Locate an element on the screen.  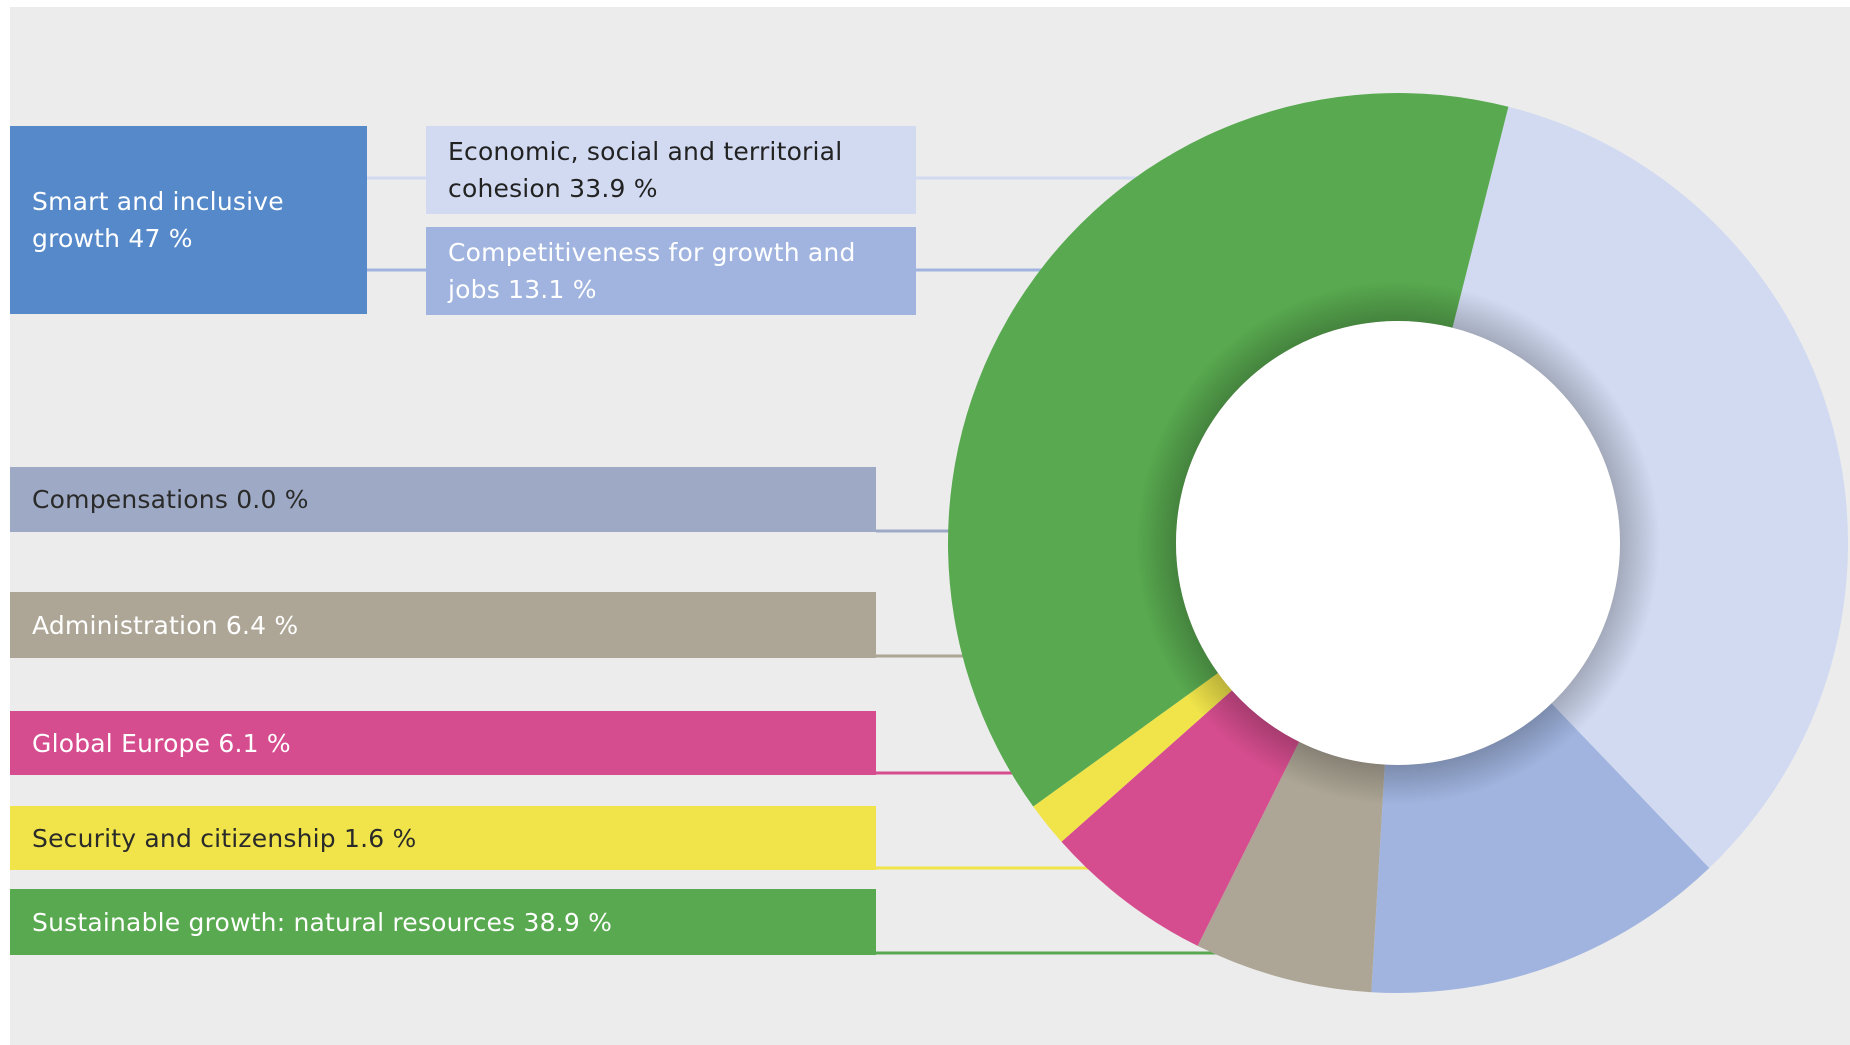
legend-label-smart-inclusive-growth: Smart and inclusive growth 47 % is located at coordinates (158, 220).